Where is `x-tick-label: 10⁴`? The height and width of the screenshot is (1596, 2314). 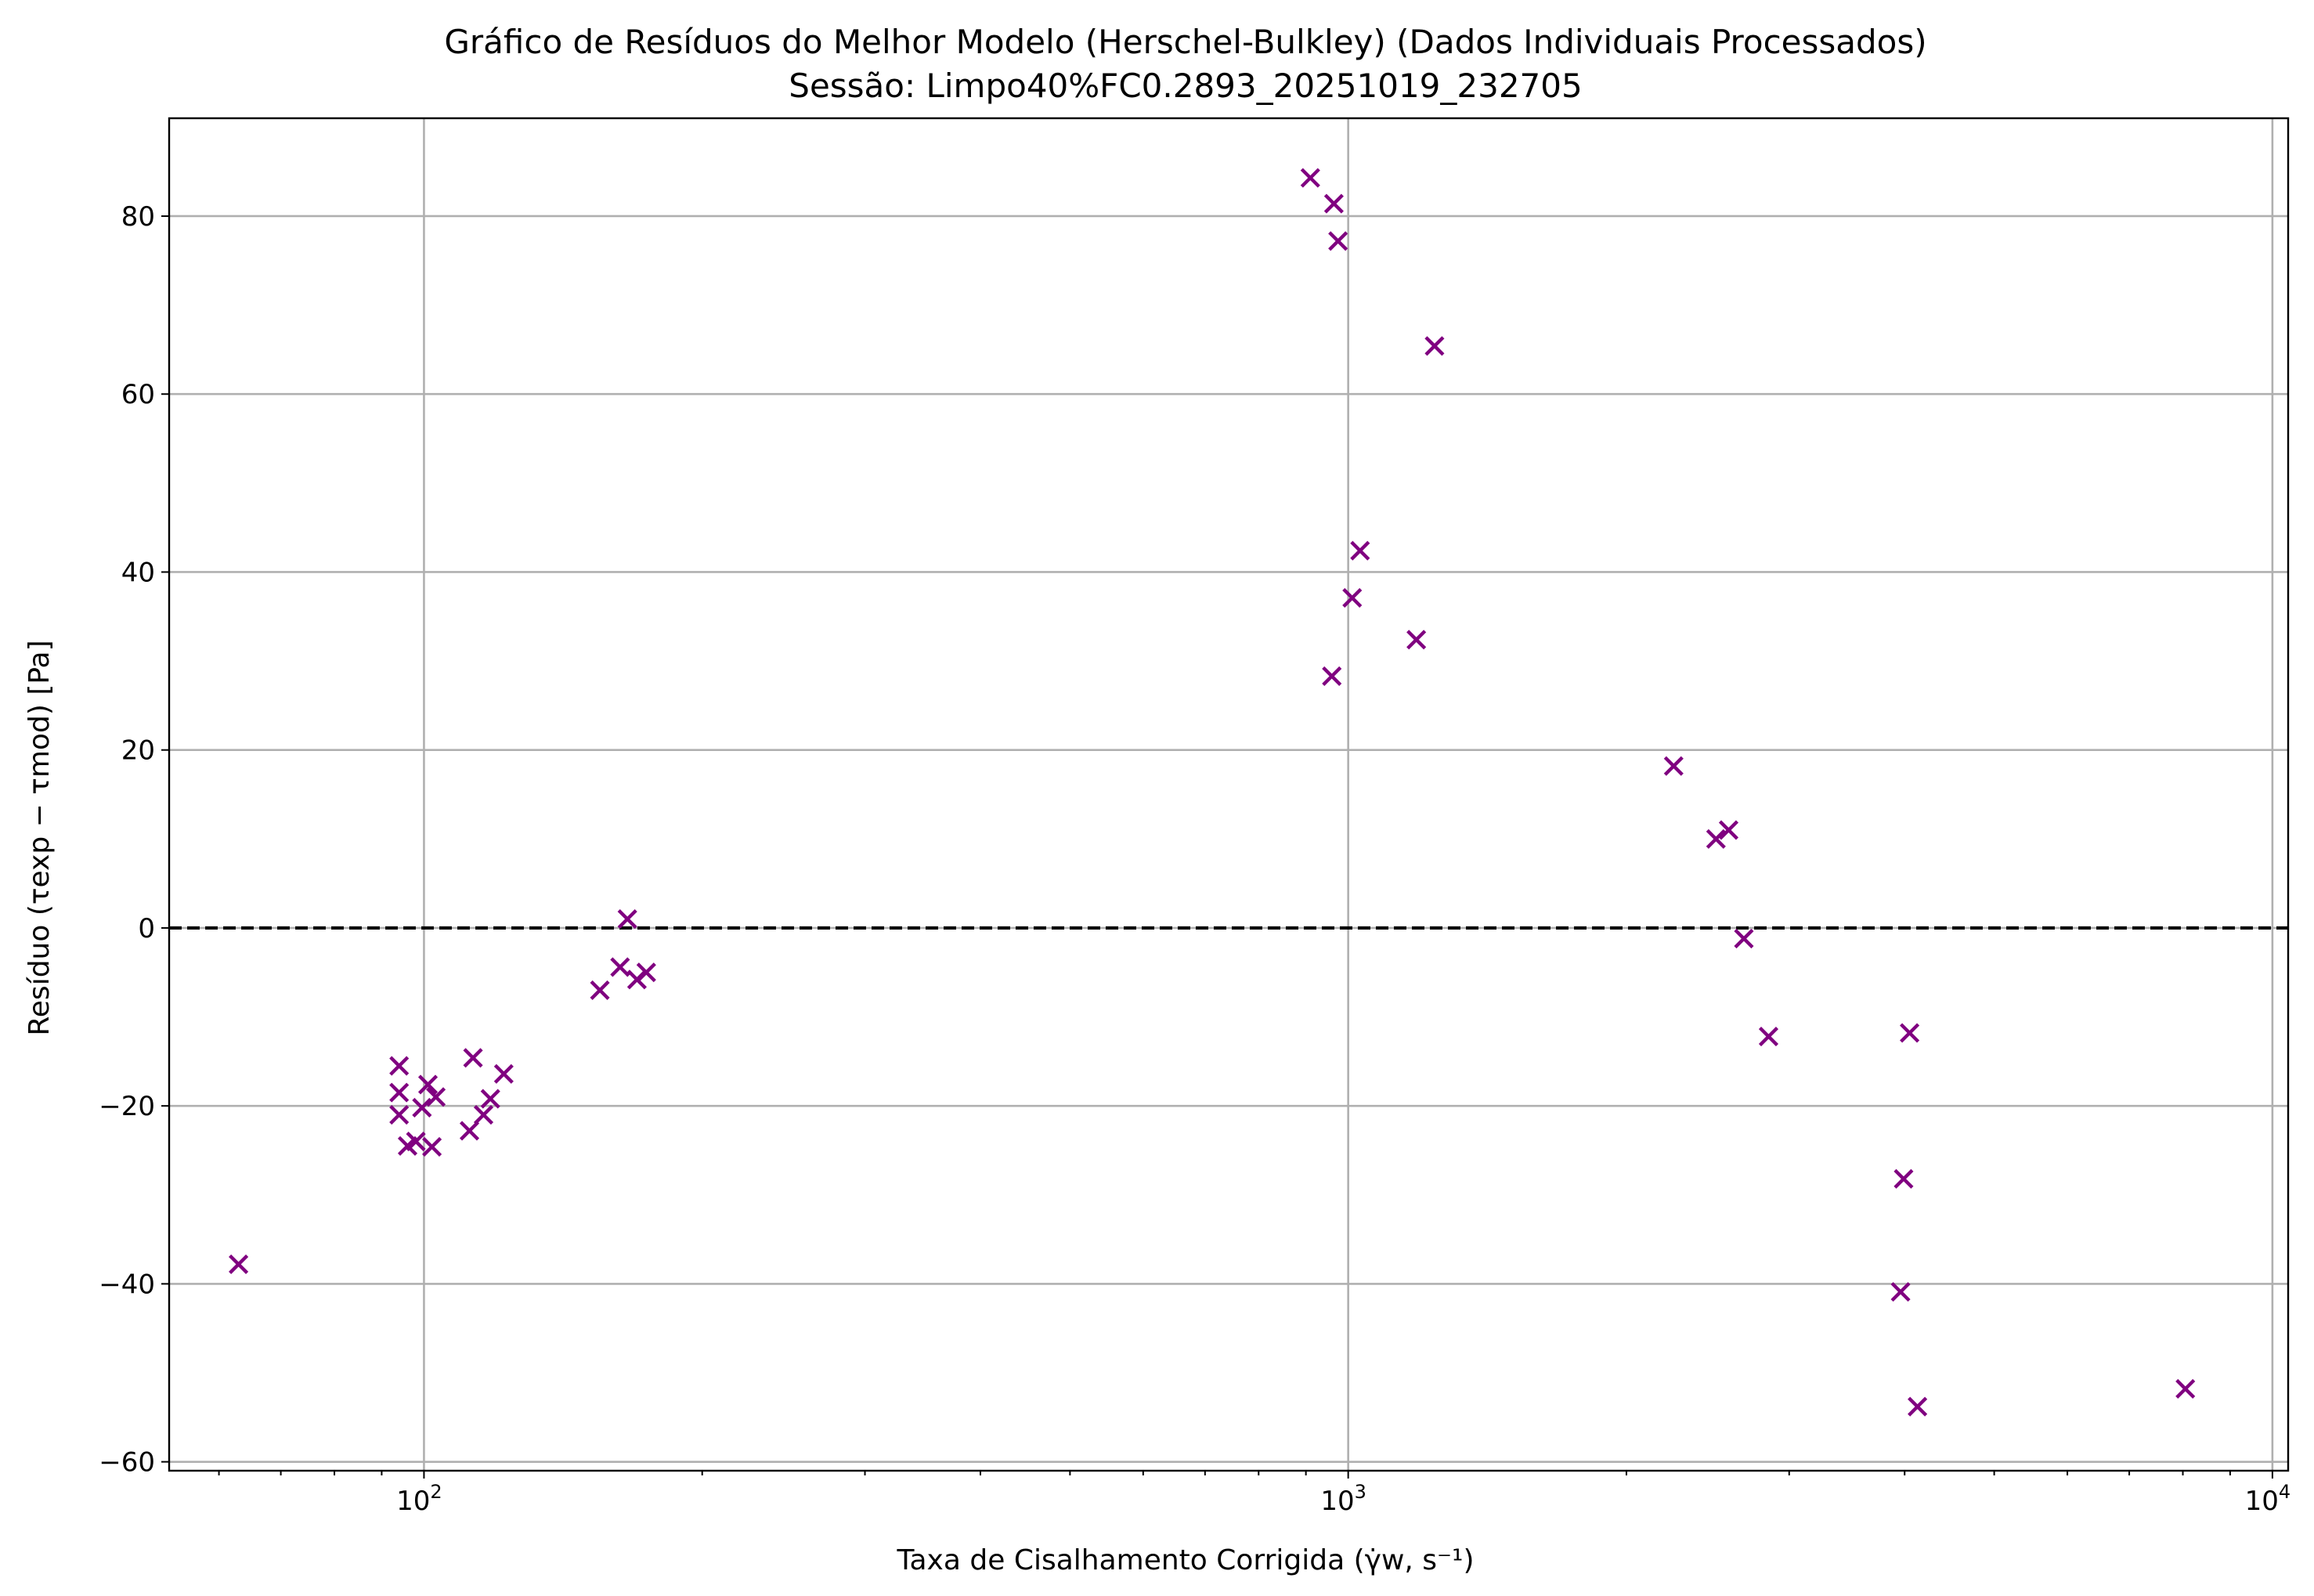 x-tick-label: 10⁴ is located at coordinates (2268, 1499).